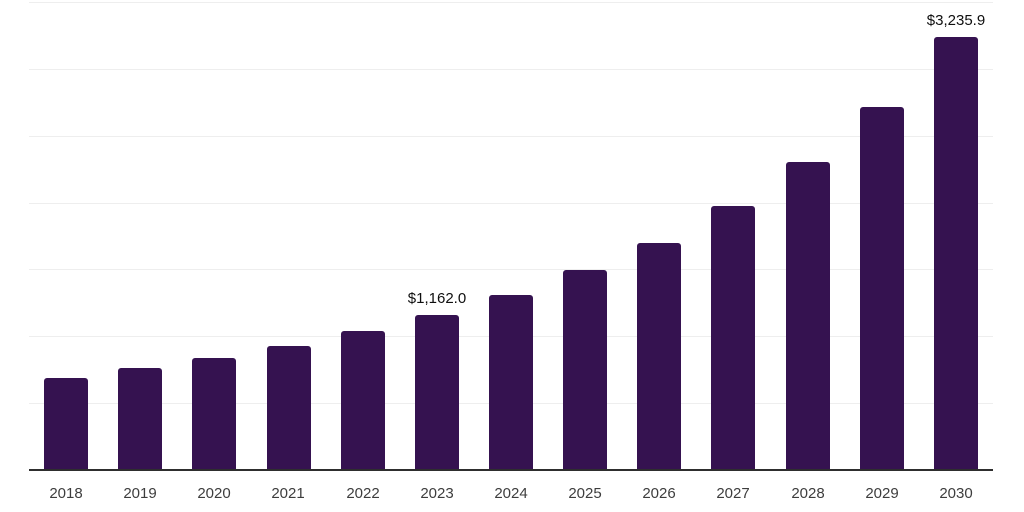 This screenshot has width=1024, height=512. Describe the element at coordinates (66, 493) in the screenshot. I see `x-tick-label-2018: 2018` at that location.